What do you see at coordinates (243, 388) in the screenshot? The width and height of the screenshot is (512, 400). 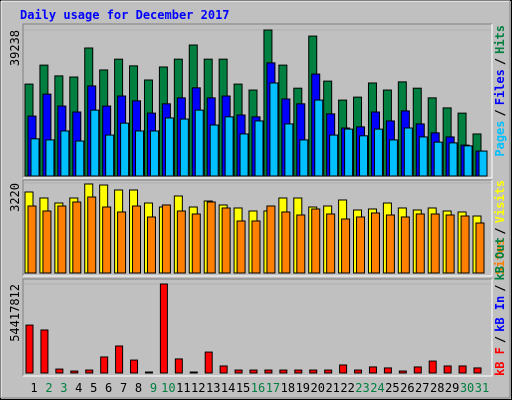 I see `x-tick-label: 15` at bounding box center [243, 388].